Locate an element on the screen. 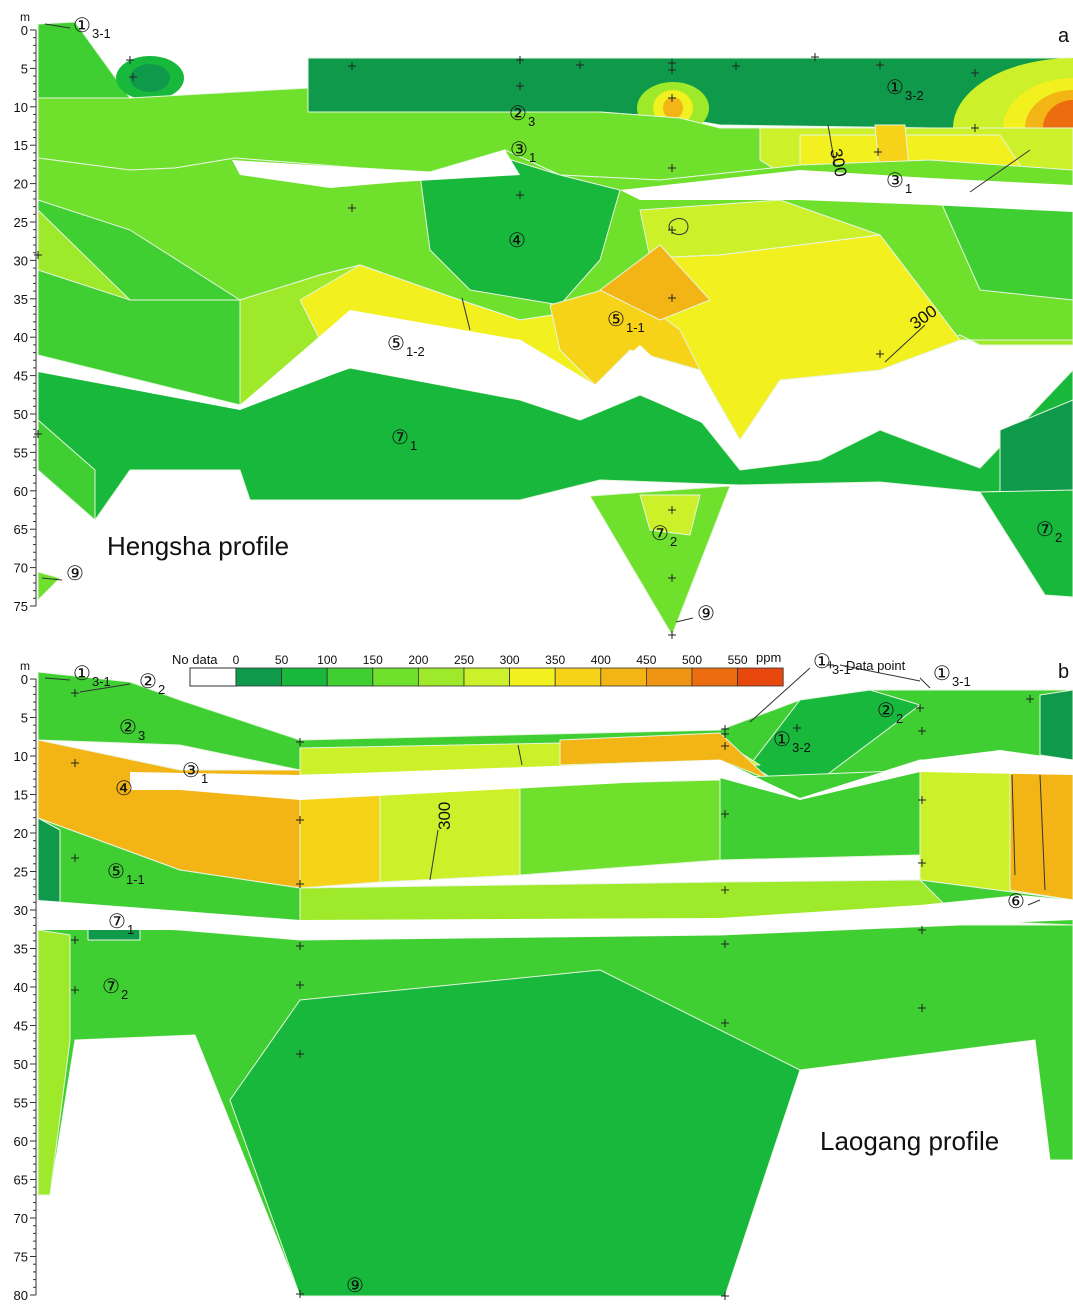  depth-tick-label-a: 65 is located at coordinates (21, 529).